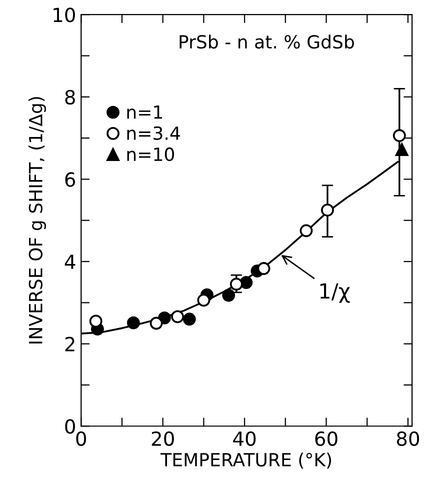  Describe the element at coordinates (70, 179) in the screenshot. I see `y-tick-label: 6` at that location.